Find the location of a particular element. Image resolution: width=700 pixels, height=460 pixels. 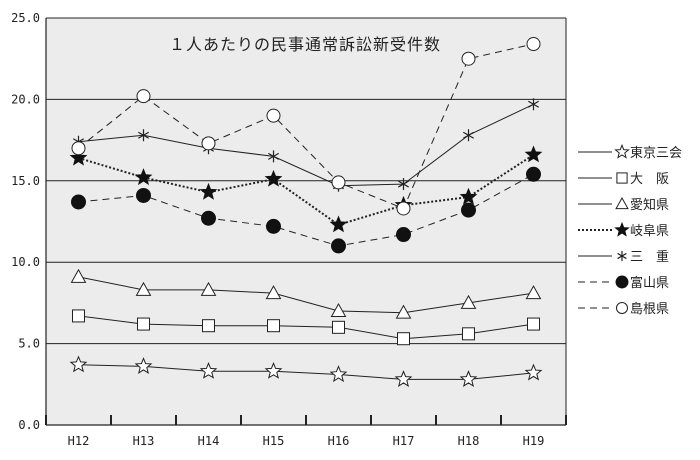

legend-item: 三 重 is located at coordinates (623, 257).